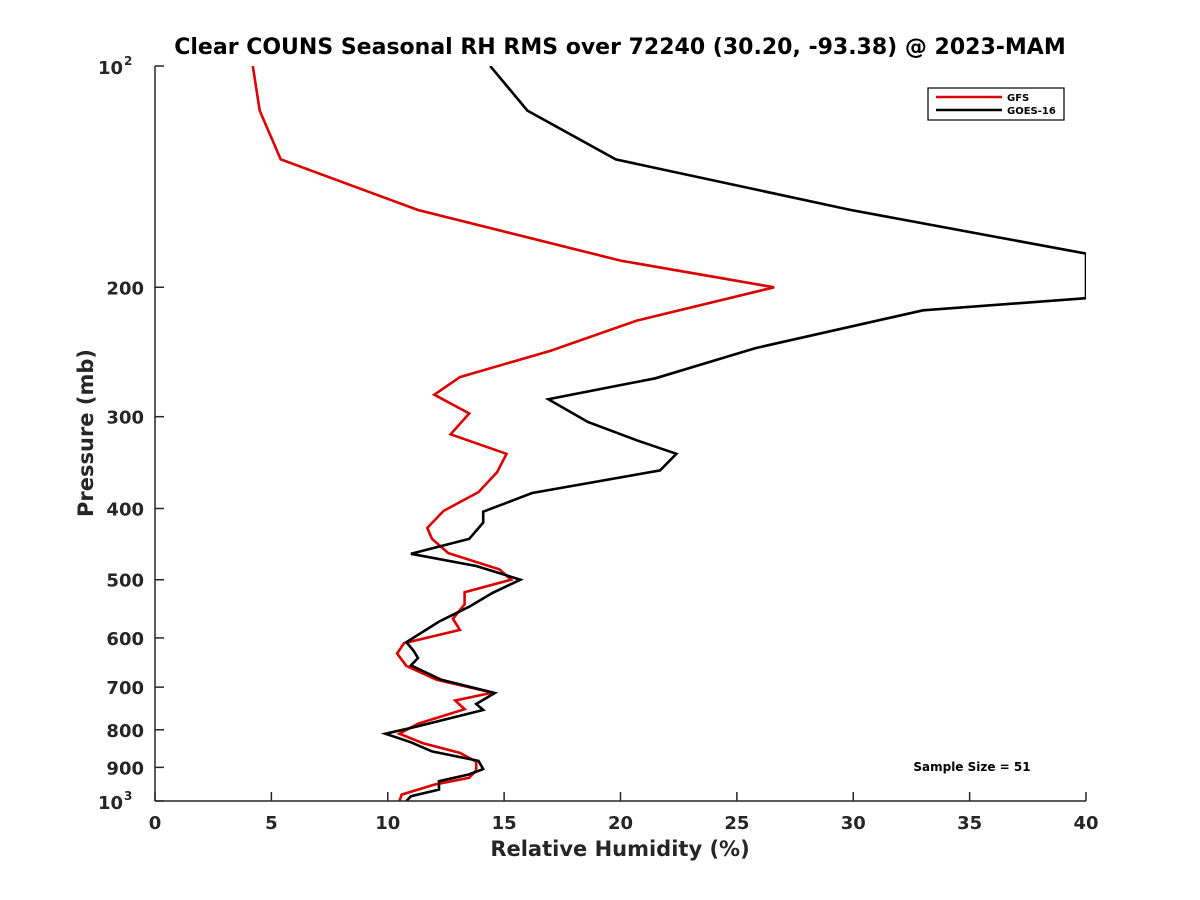 The width and height of the screenshot is (1200, 900). What do you see at coordinates (125, 768) in the screenshot?
I see `y-tick-label: 900` at bounding box center [125, 768].